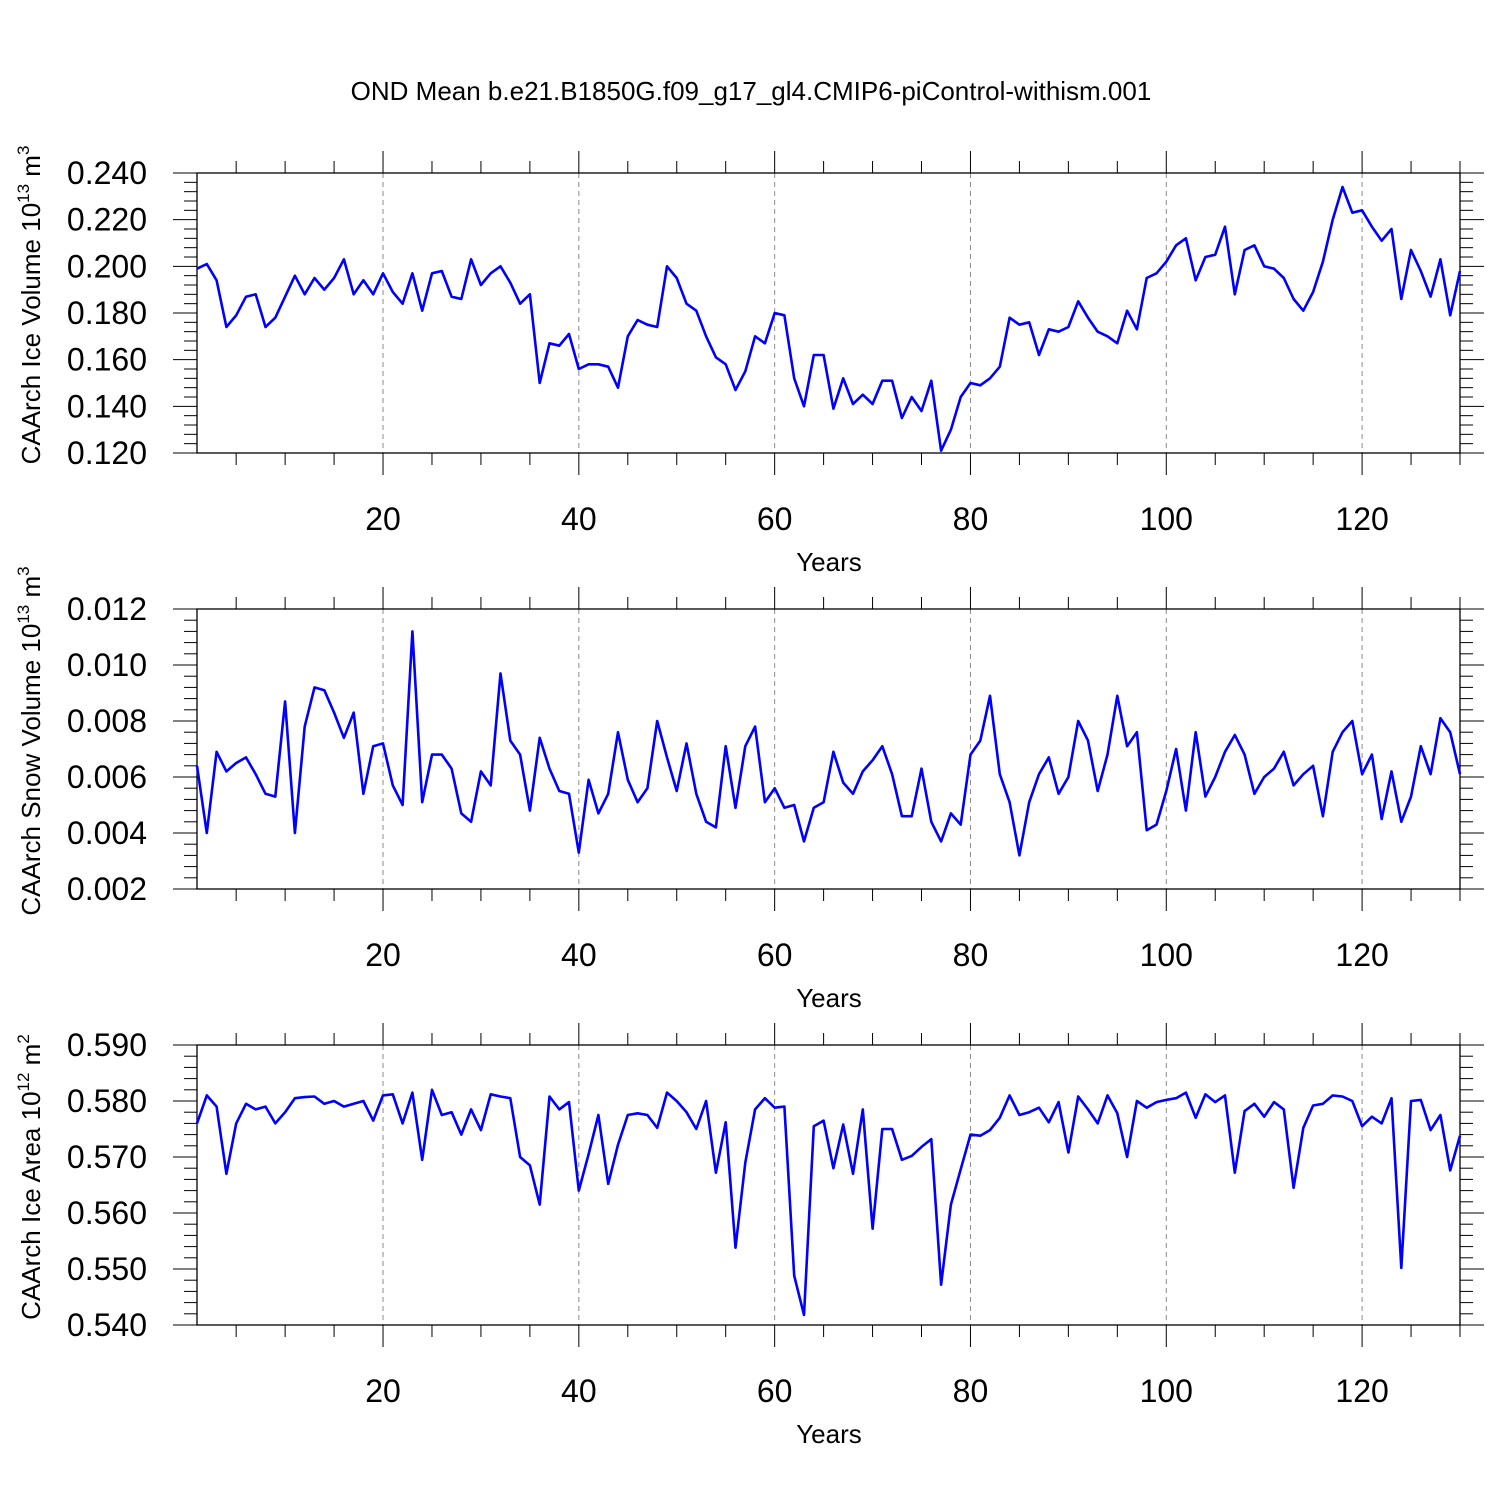 The height and width of the screenshot is (1500, 1500). What do you see at coordinates (31, 1205) in the screenshot?
I see `y-axis-label-main: CAArch Ice Area 10` at bounding box center [31, 1205].